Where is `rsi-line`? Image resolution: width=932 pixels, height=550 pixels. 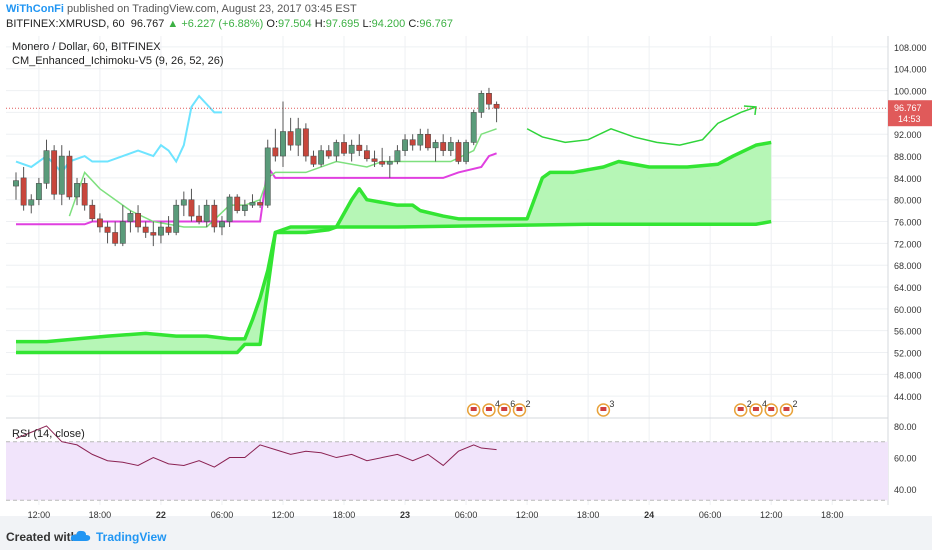 rsi-line is located at coordinates (256, 446).